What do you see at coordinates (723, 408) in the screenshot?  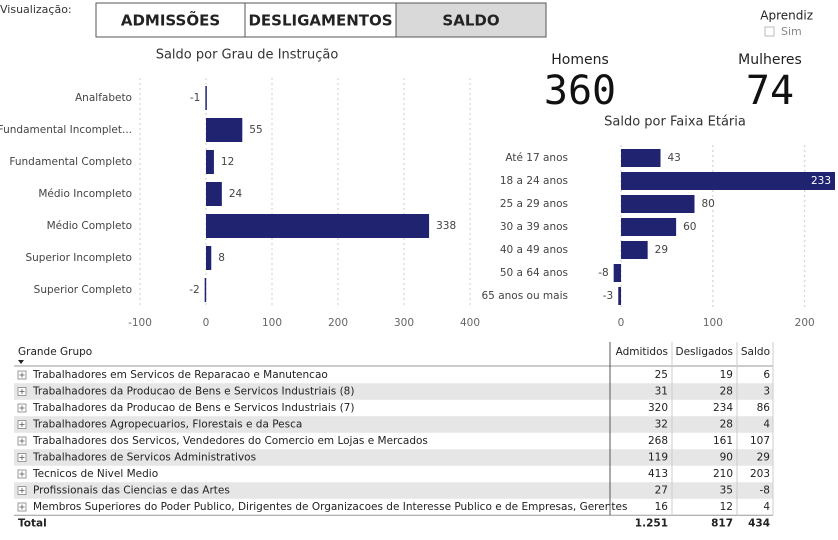 I see `table-cell: 234` at bounding box center [723, 408].